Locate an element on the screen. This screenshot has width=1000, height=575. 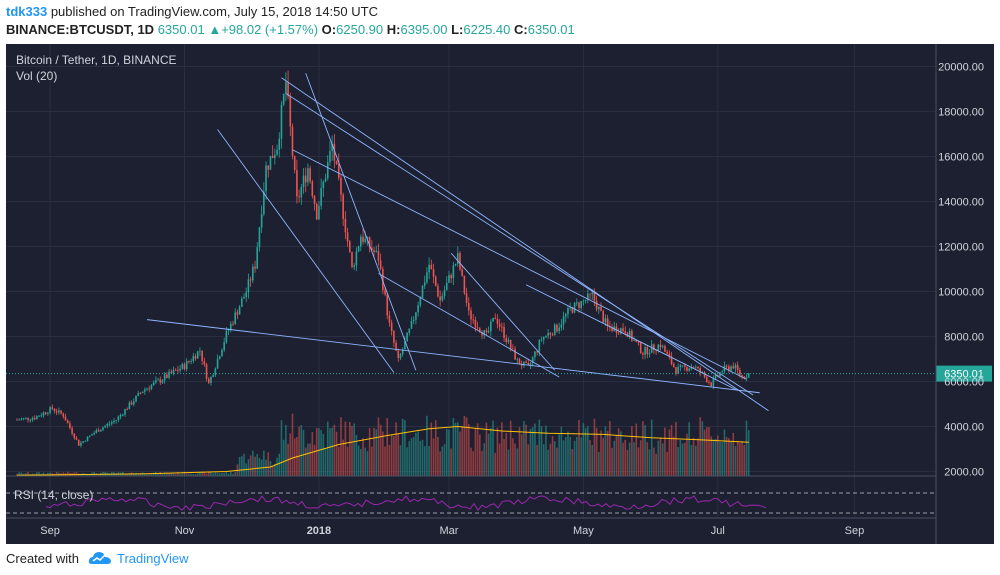
tradingview-cloud-icon is located at coordinates (100, 558).